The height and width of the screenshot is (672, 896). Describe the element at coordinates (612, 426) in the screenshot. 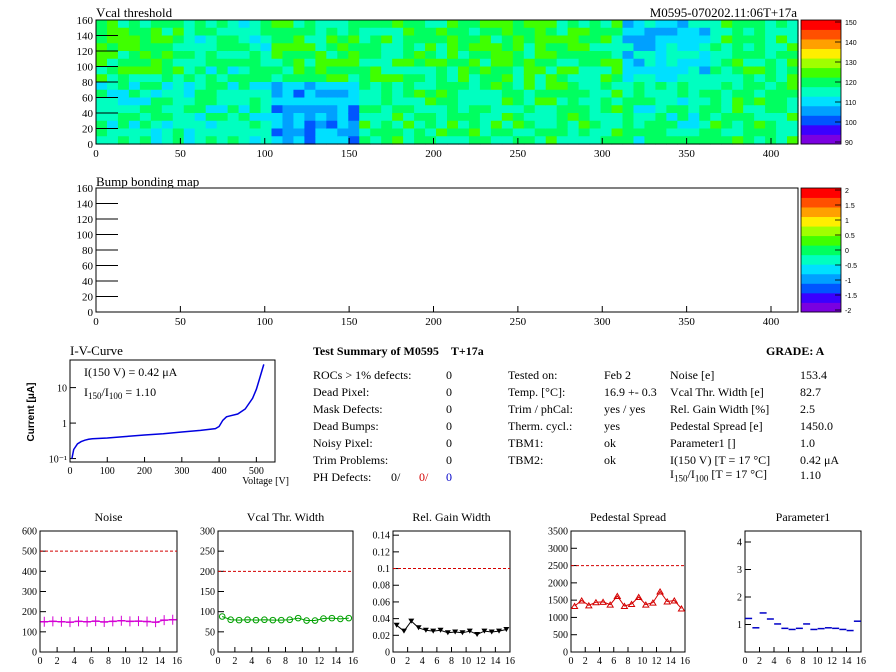

I see `condition-value: yes` at that location.